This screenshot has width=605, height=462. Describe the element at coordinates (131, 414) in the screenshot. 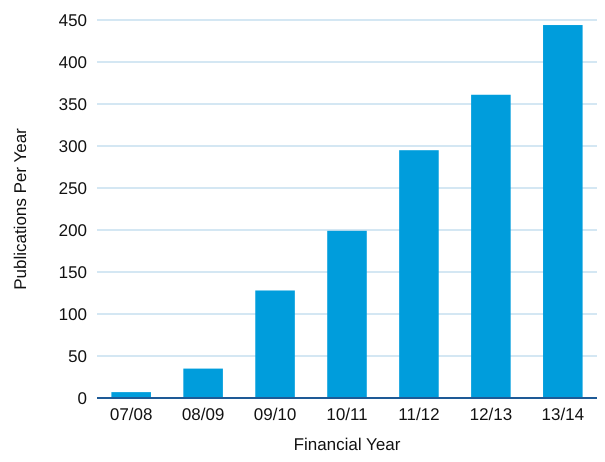

I see `x-tick-label: 07/08` at that location.